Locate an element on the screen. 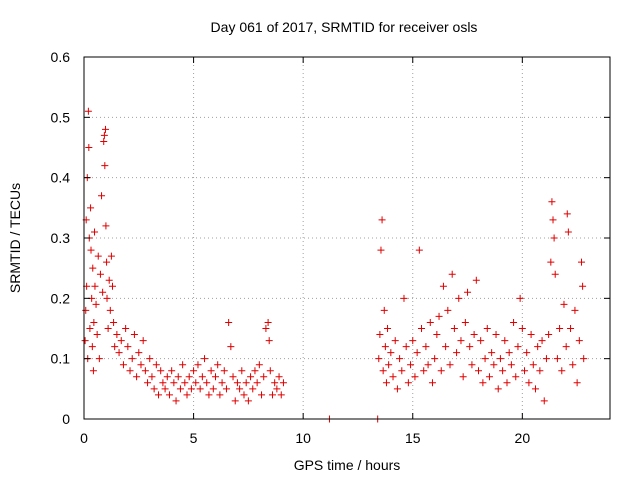 The height and width of the screenshot is (480, 640). x-tick-label: 0 is located at coordinates (84, 438).